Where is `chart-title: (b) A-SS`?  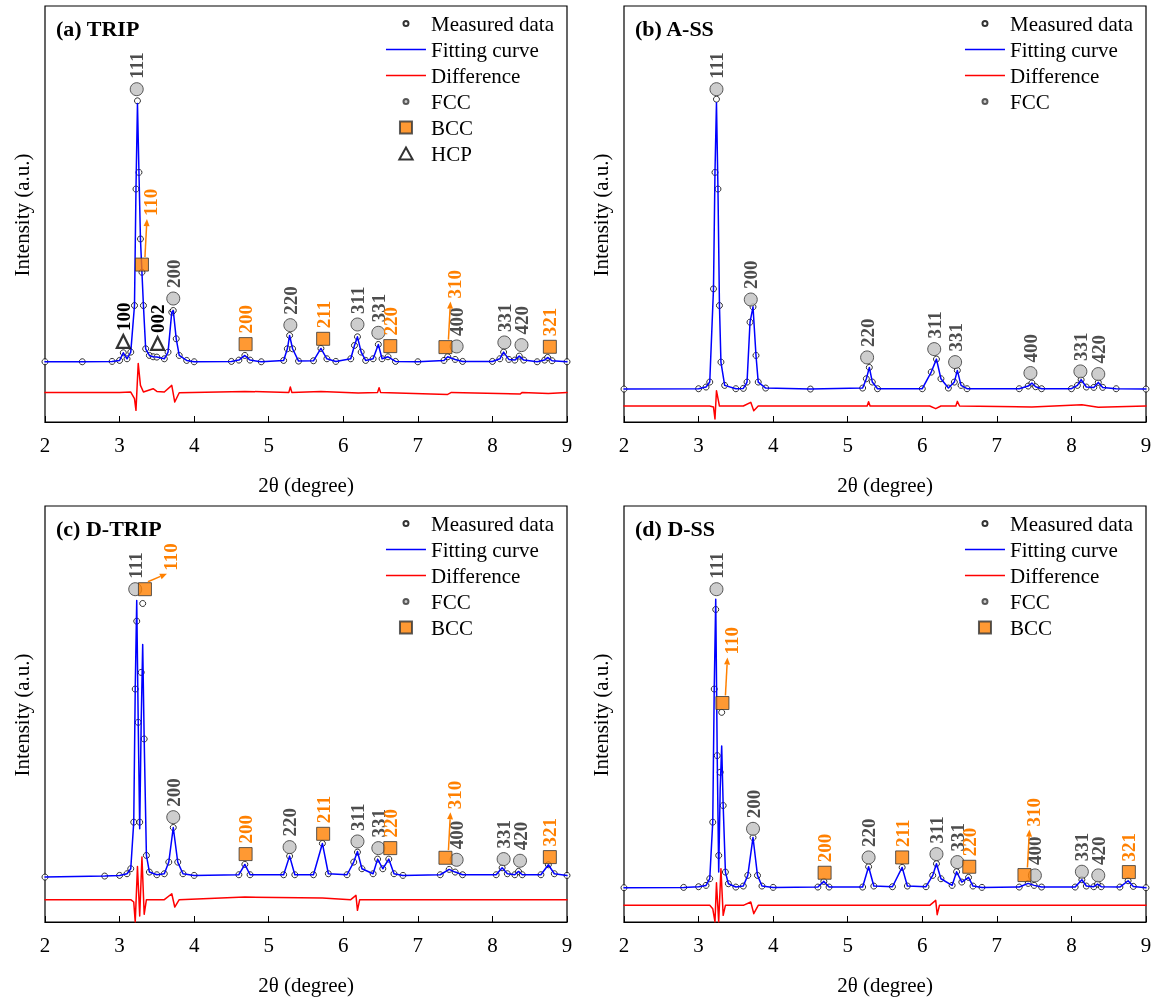 chart-title: (b) A-SS is located at coordinates (674, 28).